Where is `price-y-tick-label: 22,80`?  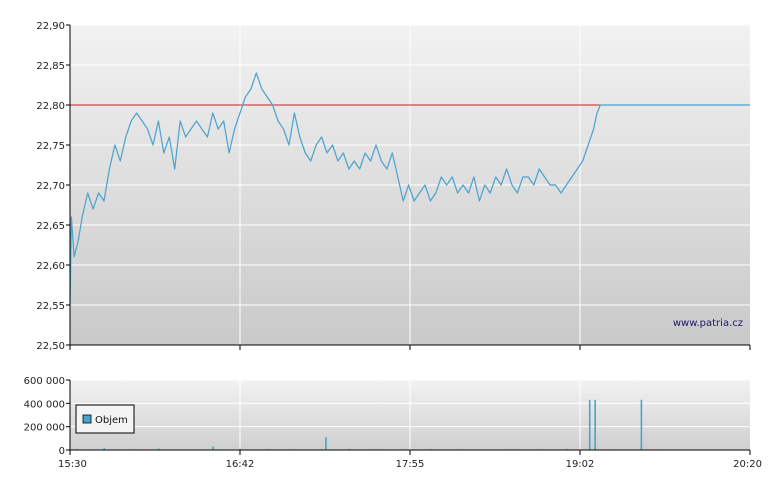
price-y-tick-label: 22,80 is located at coordinates (50, 106).